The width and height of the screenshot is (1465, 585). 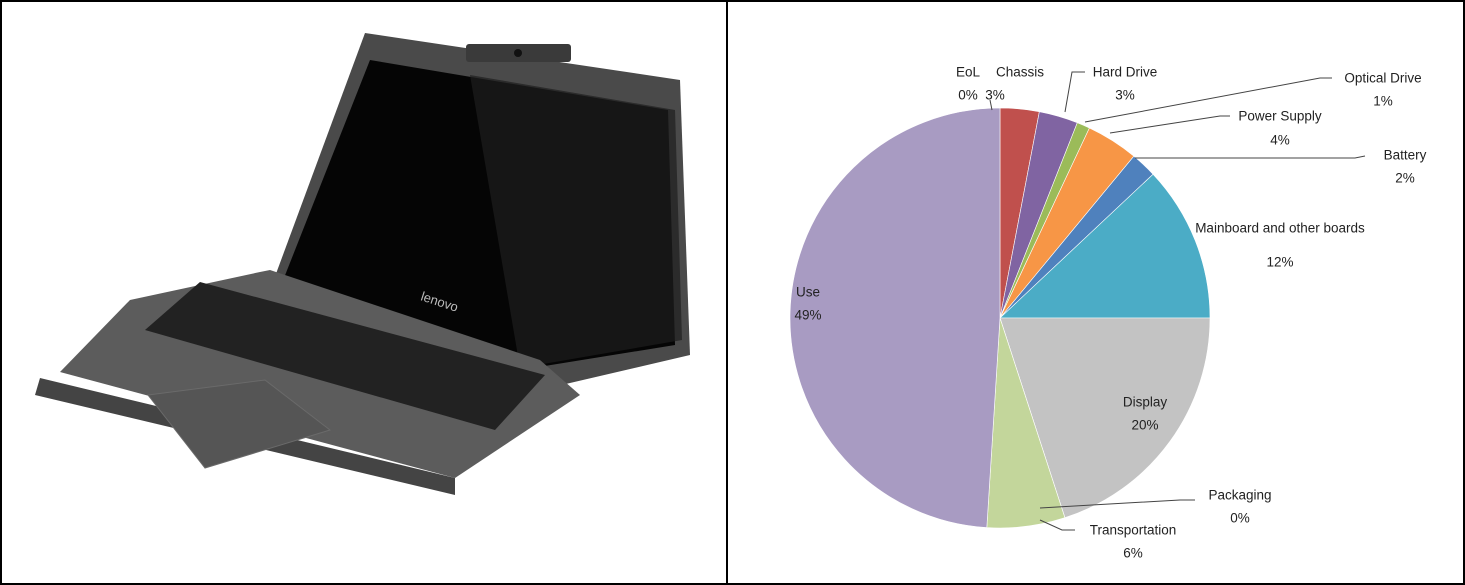 I want to click on slice-value-label: 12%, so click(x=1280, y=262).